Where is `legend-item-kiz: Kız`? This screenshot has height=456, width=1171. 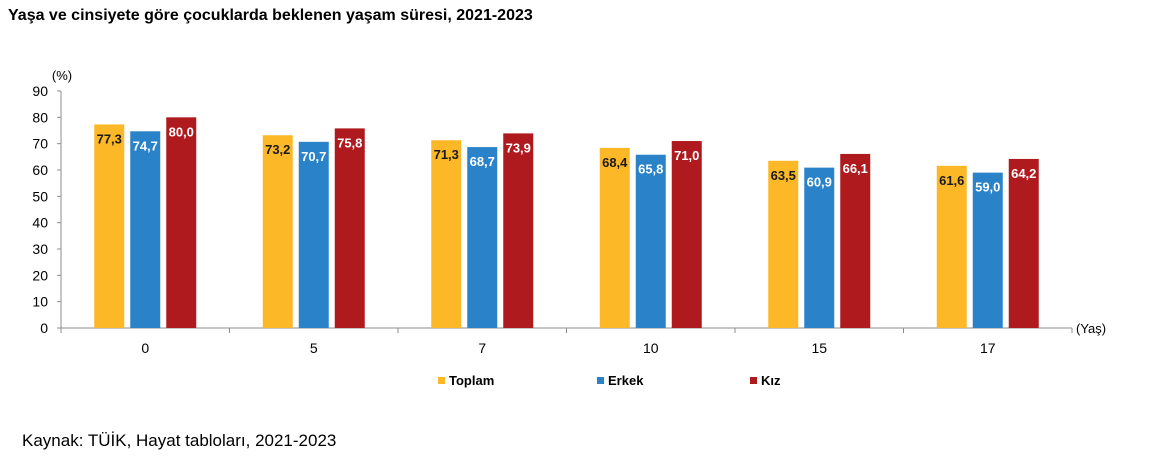 legend-item-kiz: Kız is located at coordinates (765, 380).